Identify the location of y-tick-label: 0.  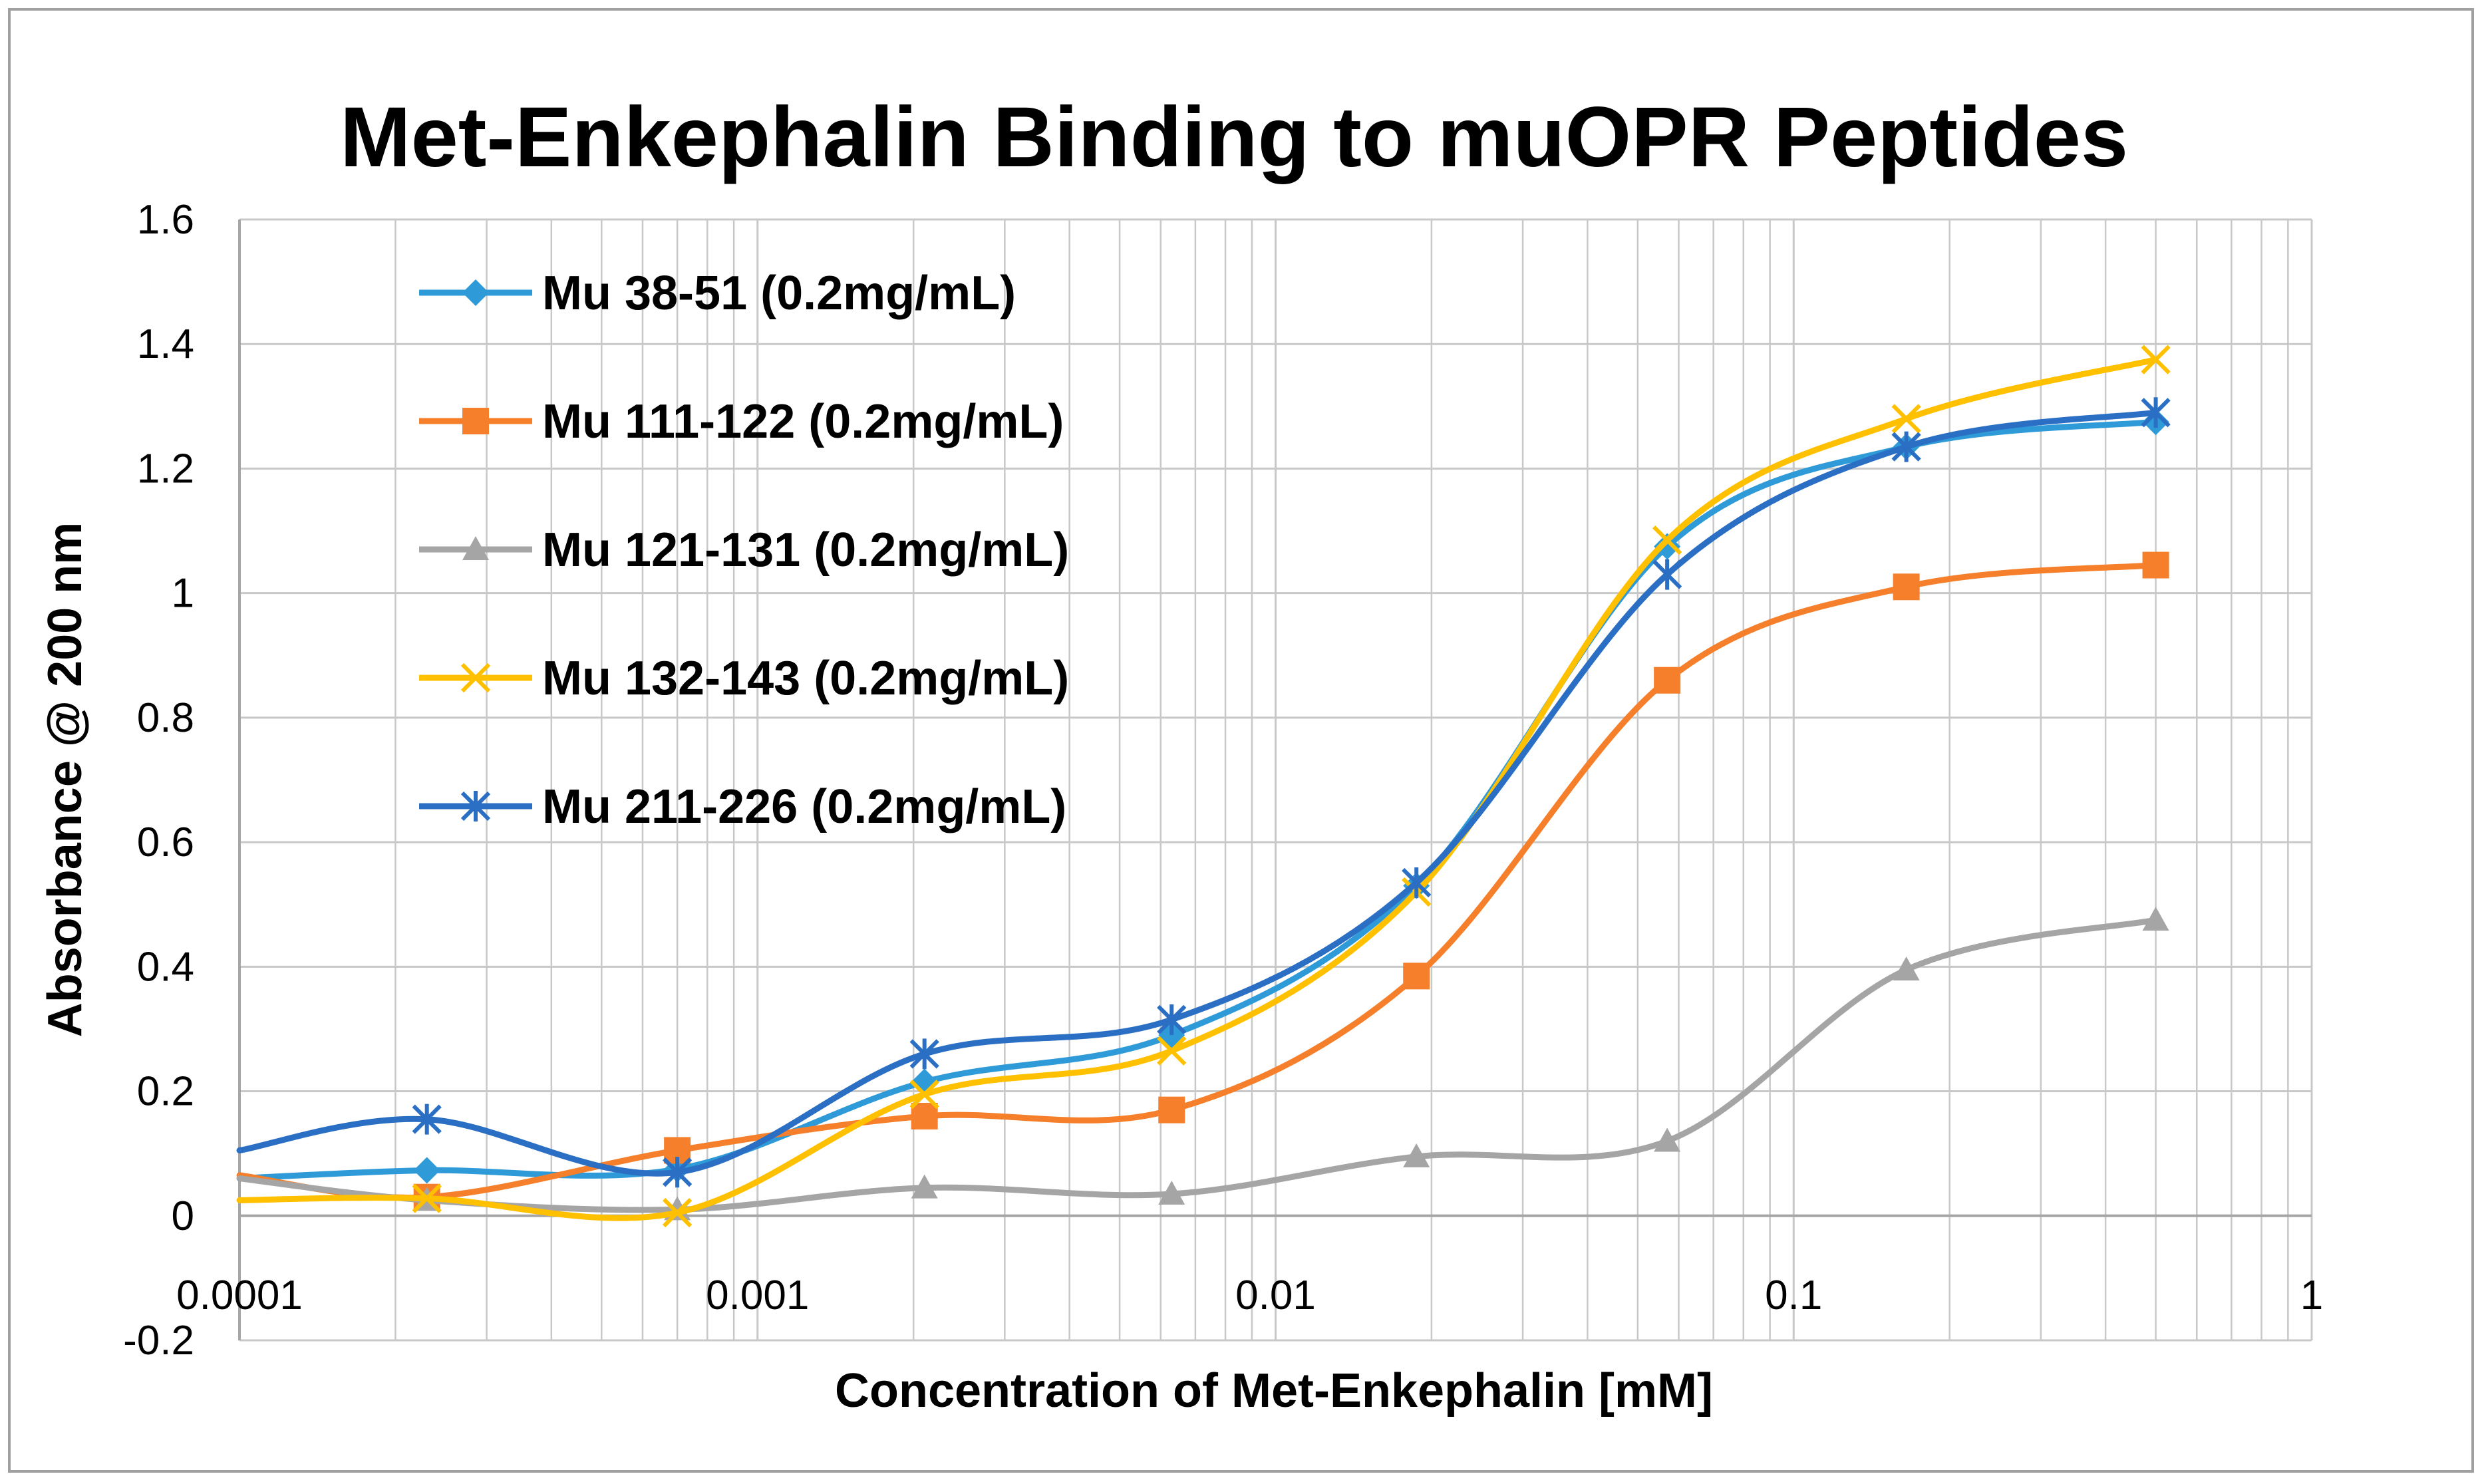
(183, 1216).